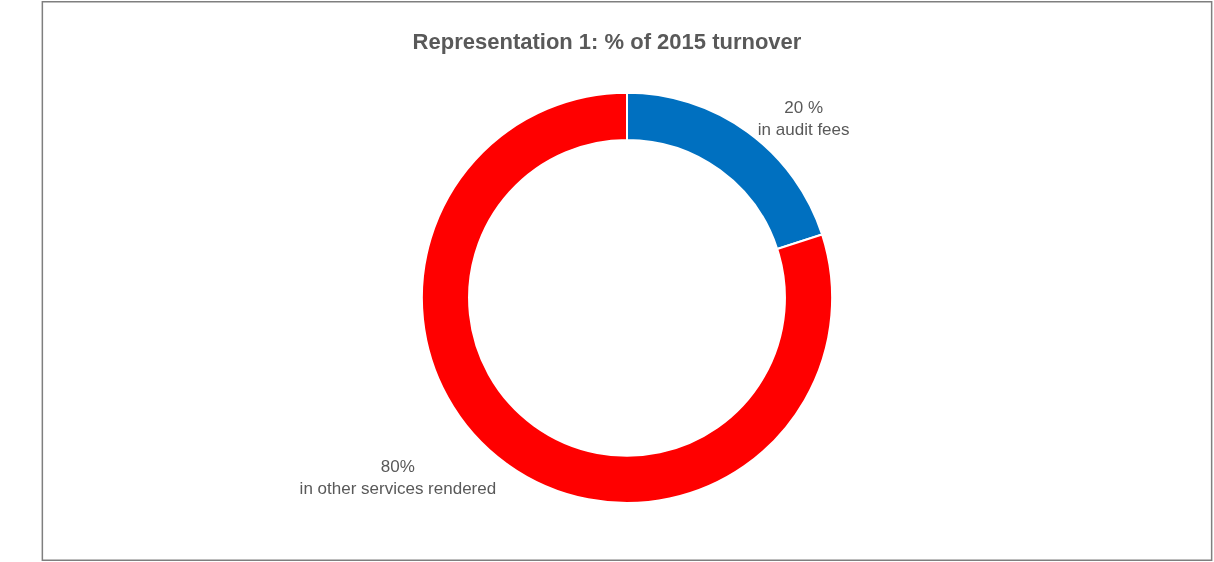 This screenshot has height=562, width=1214. Describe the element at coordinates (803, 130) in the screenshot. I see `slice-label: in audit fees` at that location.